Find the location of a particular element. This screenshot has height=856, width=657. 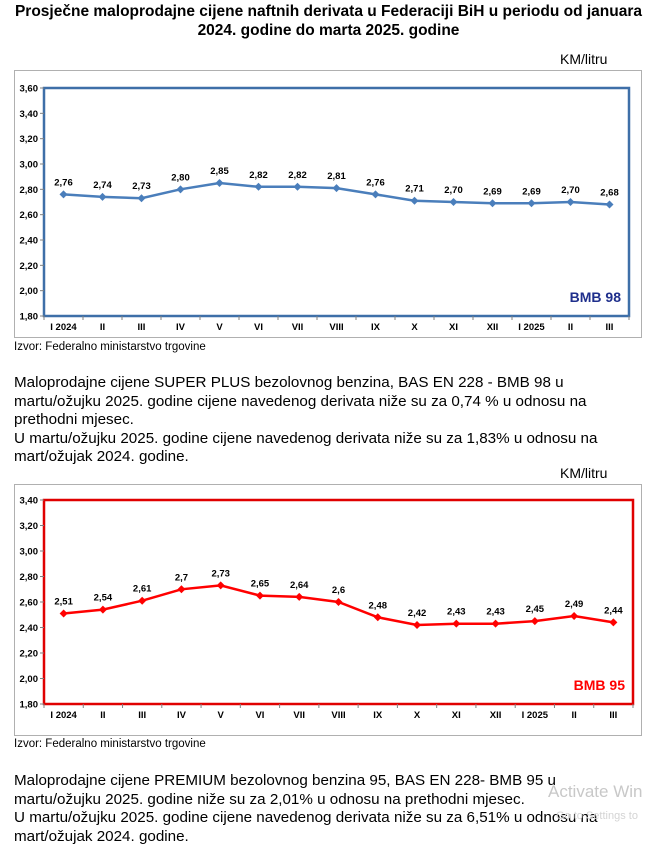

chart2-ytick-label: 3,00 is located at coordinates (29, 552).